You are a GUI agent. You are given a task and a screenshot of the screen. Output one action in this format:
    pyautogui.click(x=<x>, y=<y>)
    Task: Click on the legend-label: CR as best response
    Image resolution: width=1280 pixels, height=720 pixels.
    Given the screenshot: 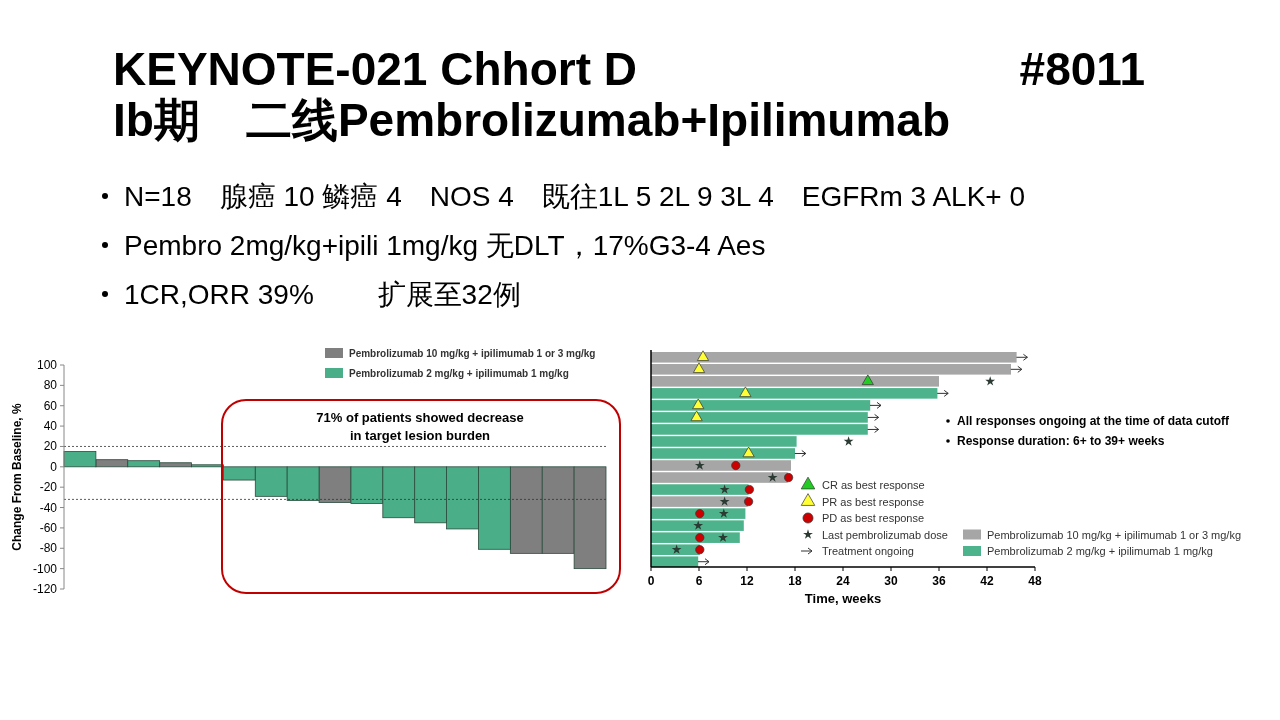 What is the action you would take?
    pyautogui.click(x=873, y=485)
    